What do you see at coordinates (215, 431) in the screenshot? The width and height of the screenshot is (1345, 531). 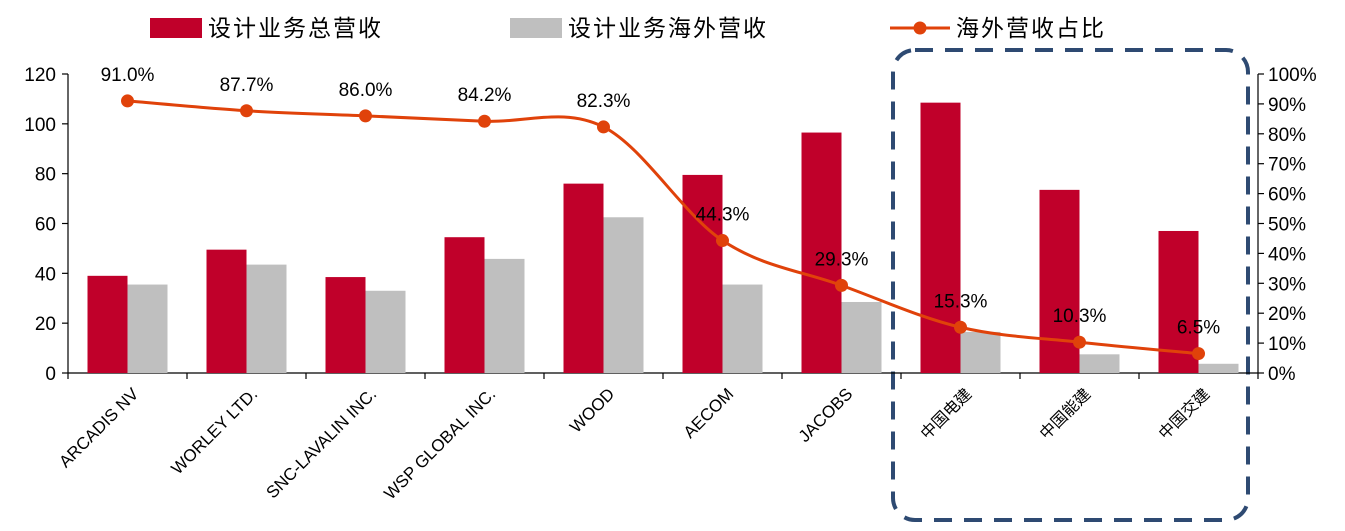 I see `x-category-label: WORLEY LTD.` at bounding box center [215, 431].